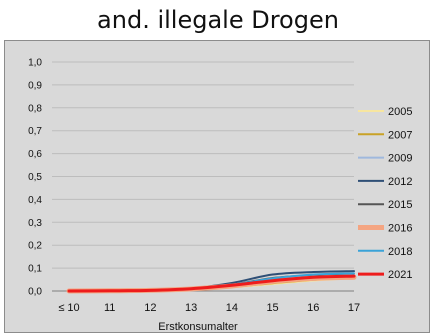  Describe the element at coordinates (218, 20) in the screenshot. I see `chart-title: and. illegale Drogen` at that location.